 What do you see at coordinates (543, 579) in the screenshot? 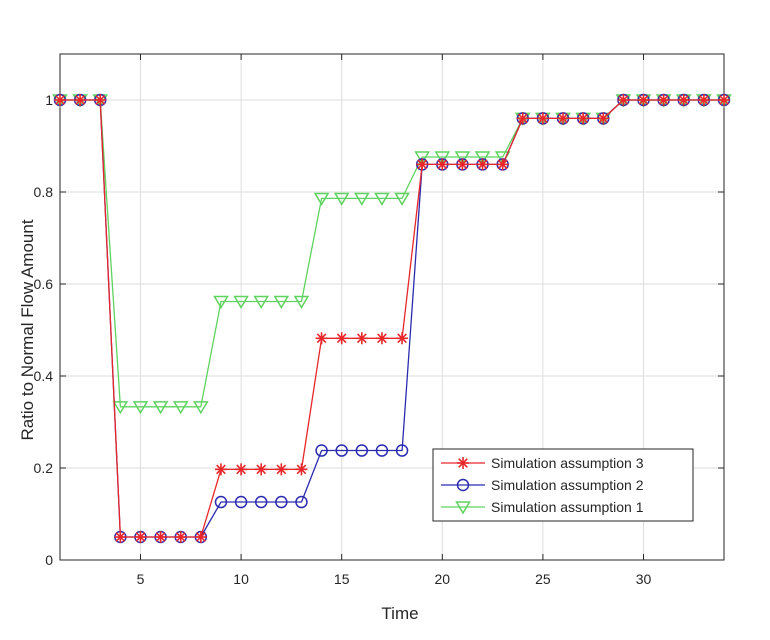
I see `x-tick-label: 25` at bounding box center [543, 579].